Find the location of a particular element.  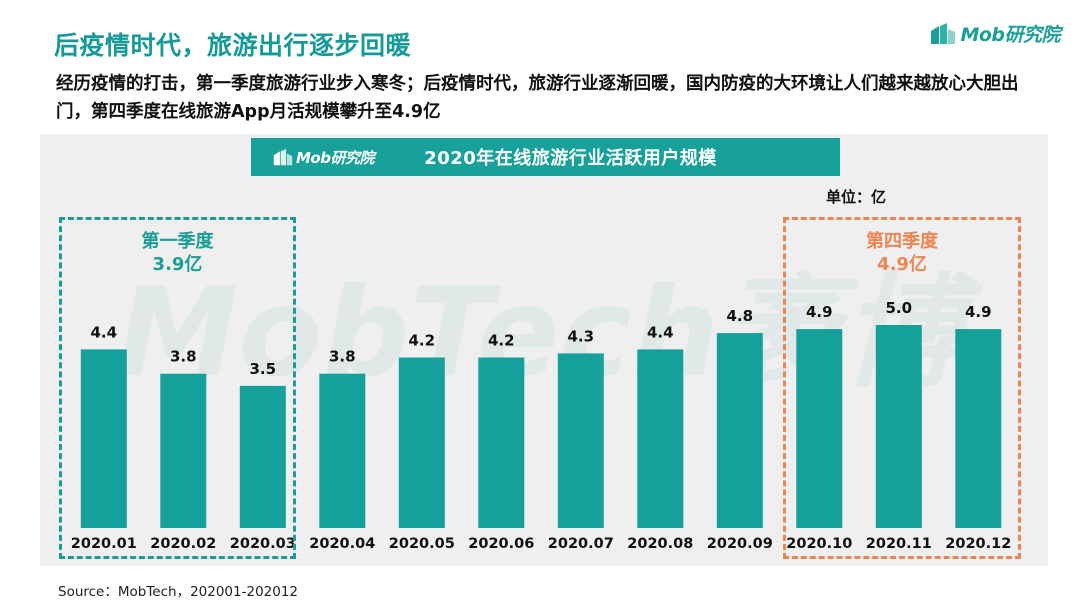

chart-header-logo-text: Mob研究院 is located at coordinates (335, 157).